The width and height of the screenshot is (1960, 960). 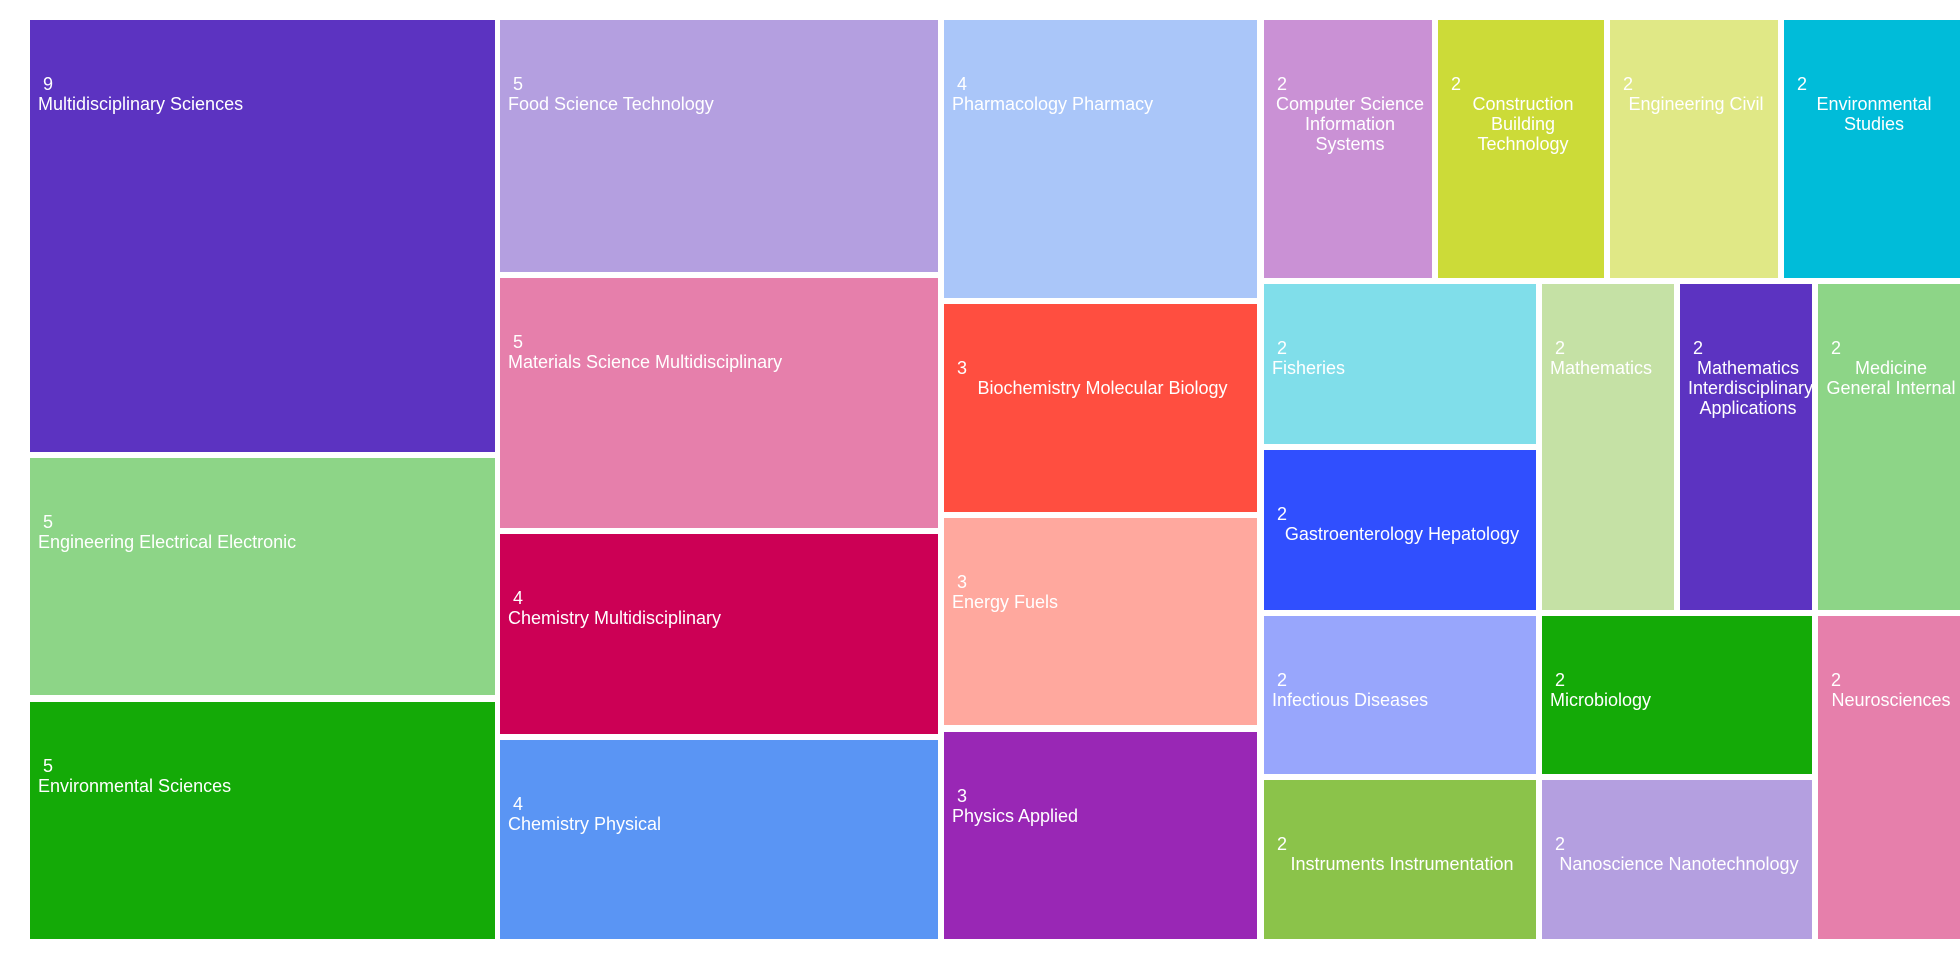 I want to click on treemap-cell: 2 Environmental Studies, so click(x=1872, y=149).